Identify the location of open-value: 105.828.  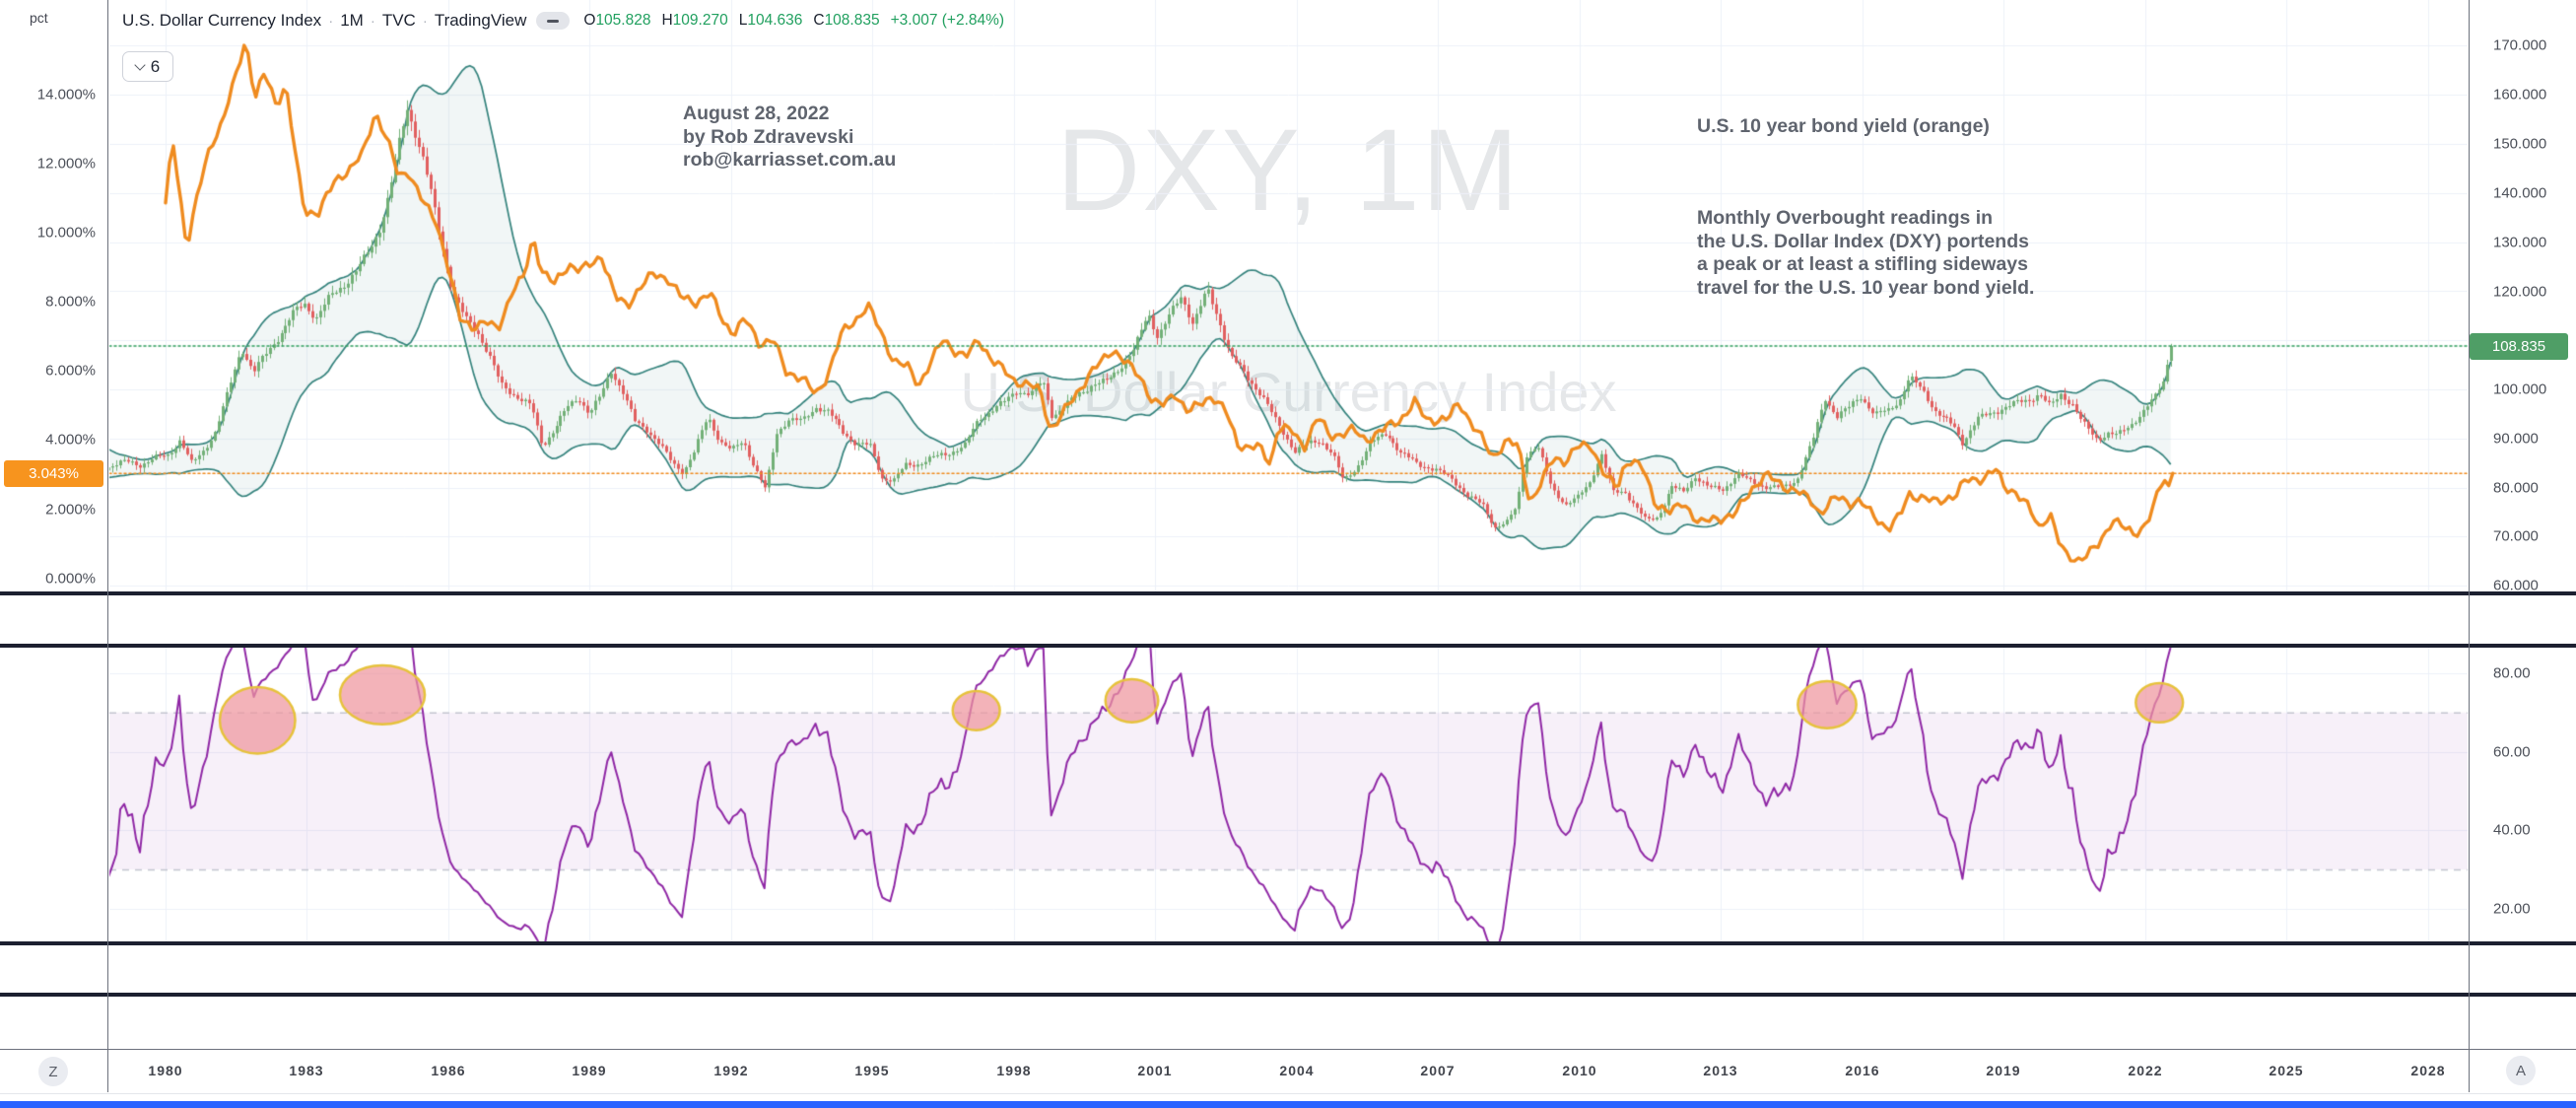
(623, 20).